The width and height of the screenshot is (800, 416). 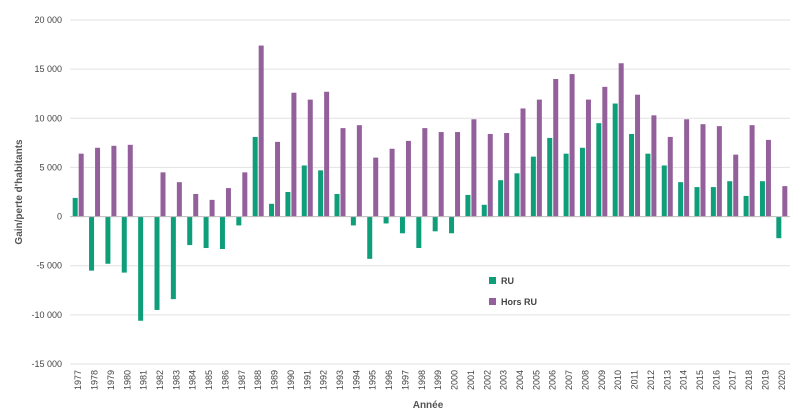 I want to click on x-tick-label: 2020, so click(x=782, y=380).